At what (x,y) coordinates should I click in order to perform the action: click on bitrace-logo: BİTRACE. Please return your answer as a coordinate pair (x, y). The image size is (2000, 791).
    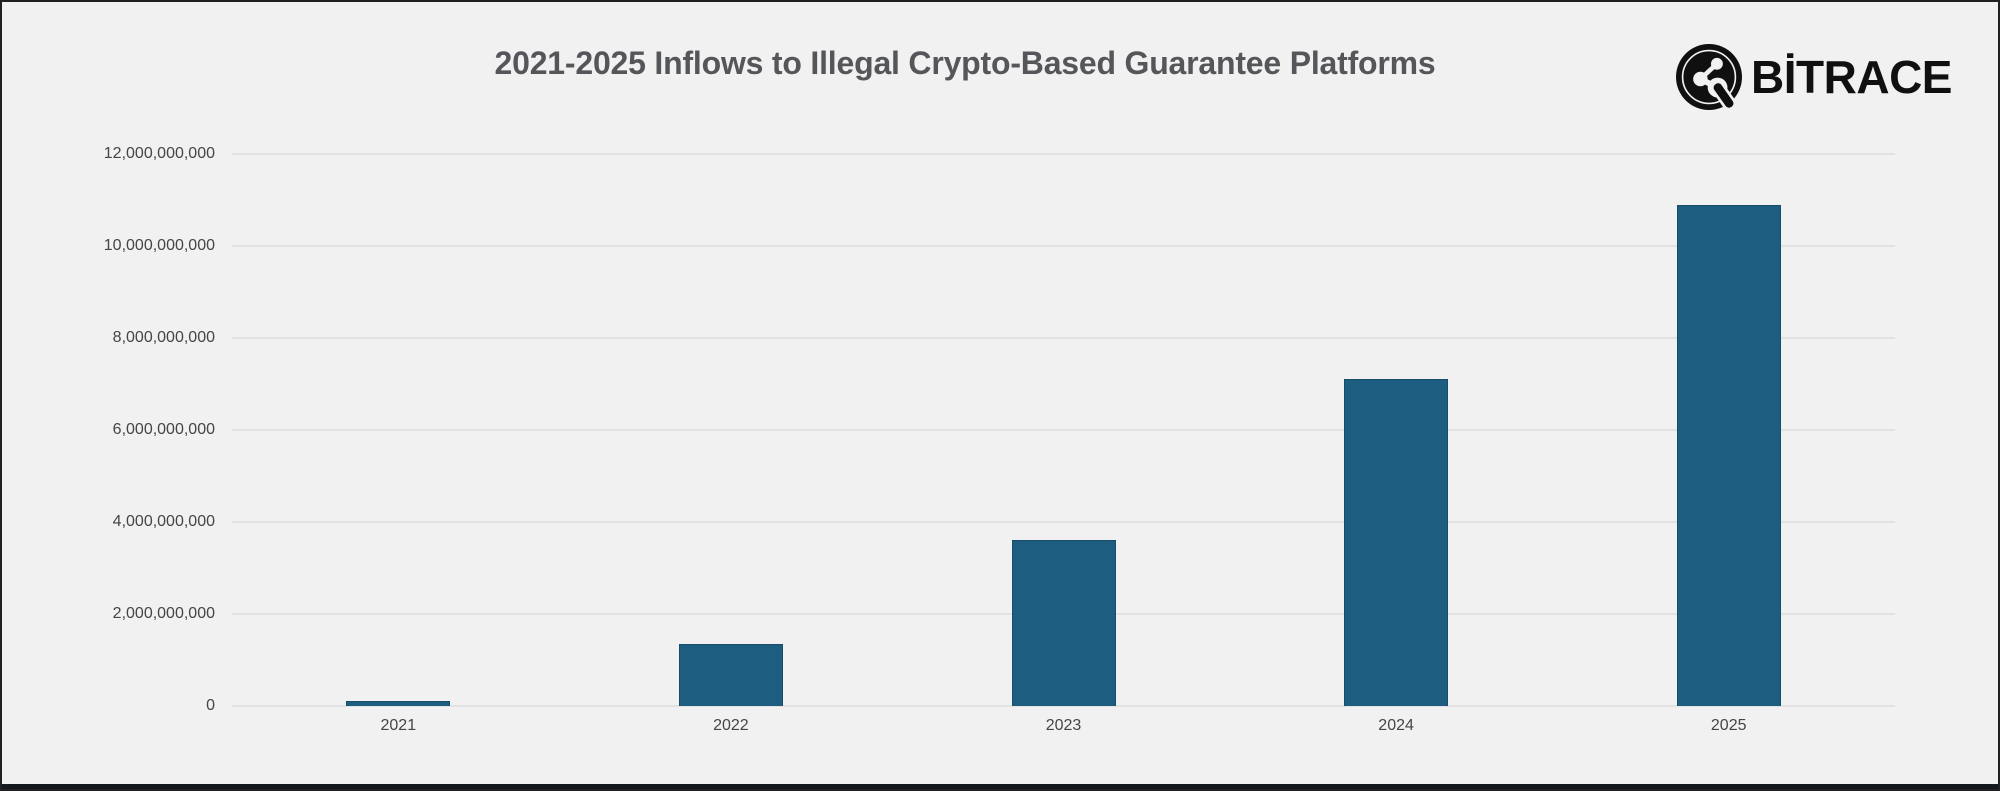
    Looking at the image, I should click on (1814, 77).